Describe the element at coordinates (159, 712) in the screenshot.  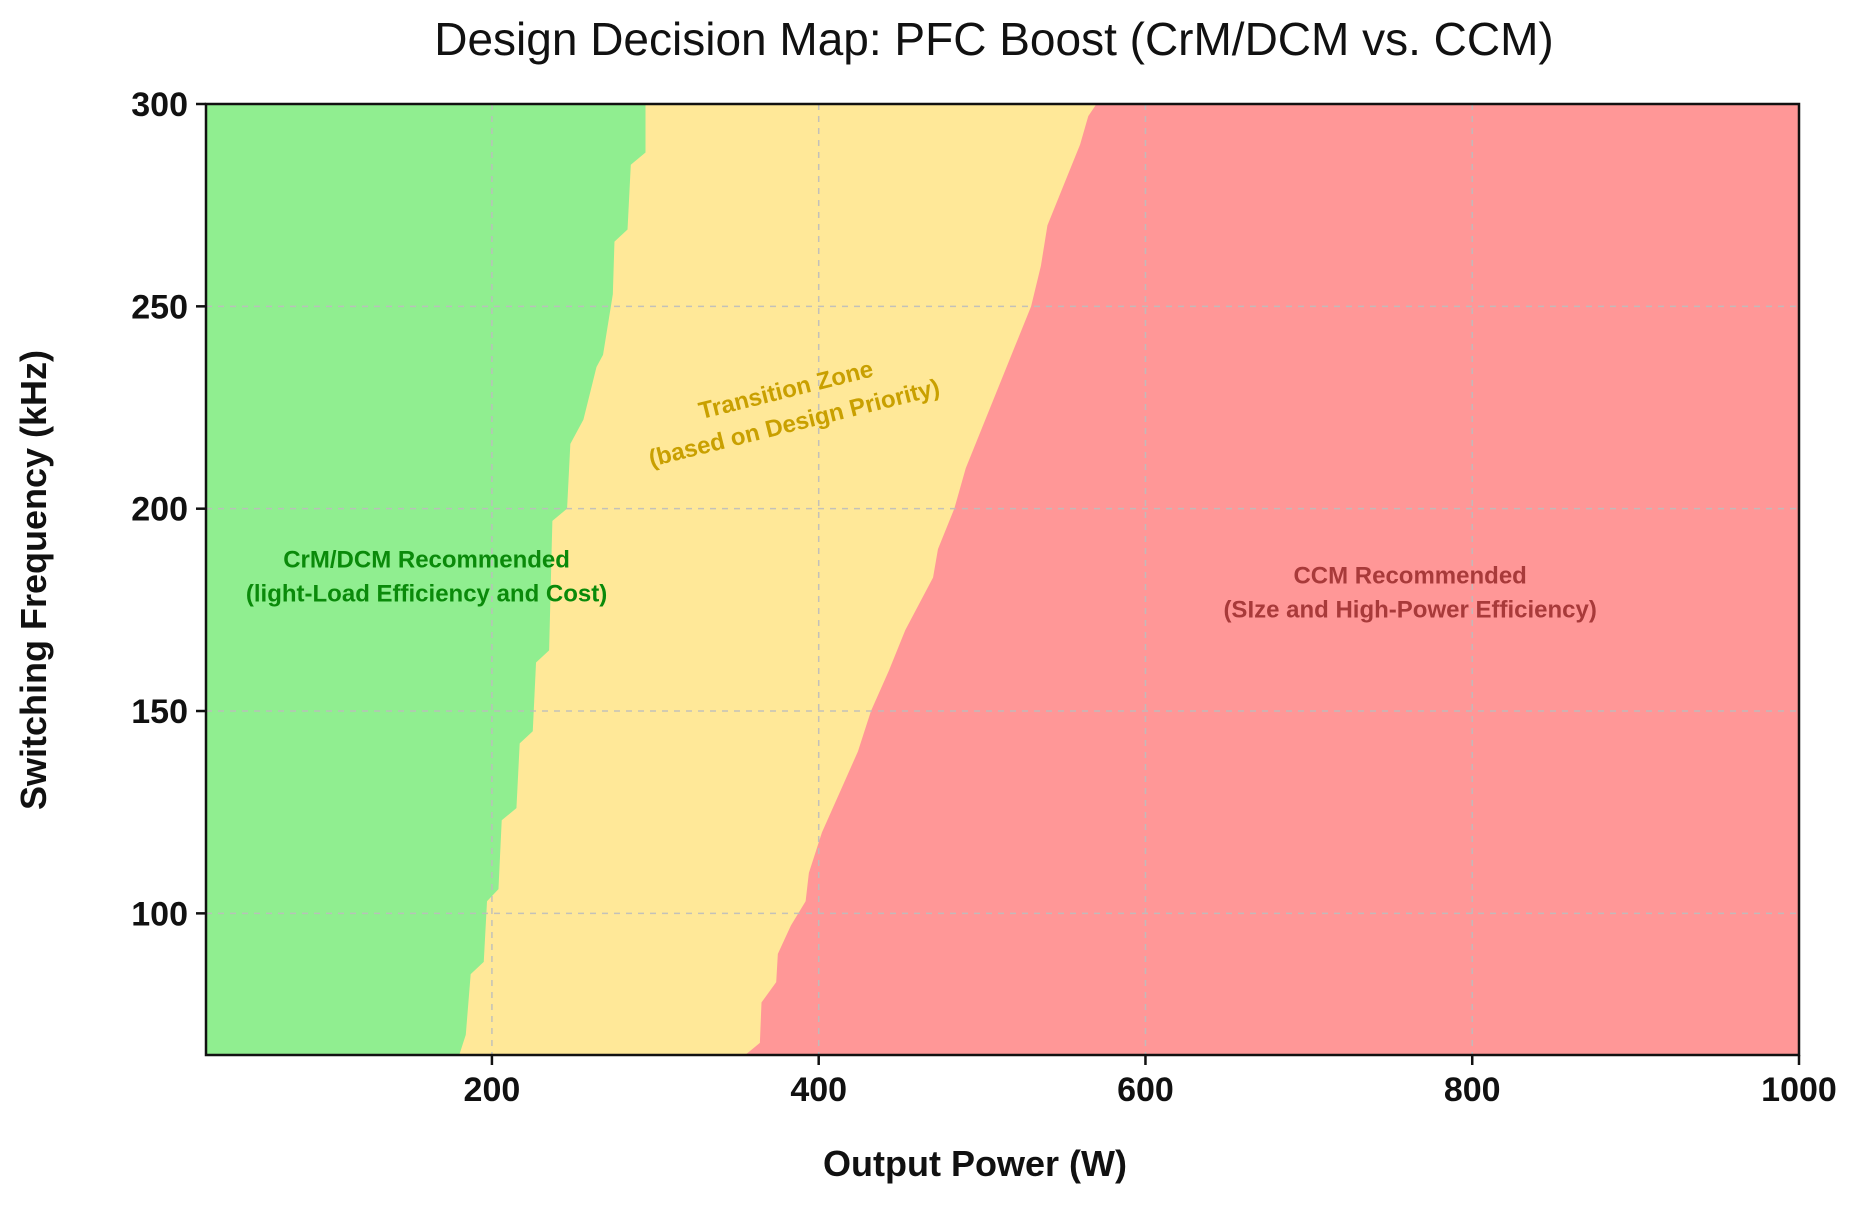
I see `y-tick-label: 150` at that location.